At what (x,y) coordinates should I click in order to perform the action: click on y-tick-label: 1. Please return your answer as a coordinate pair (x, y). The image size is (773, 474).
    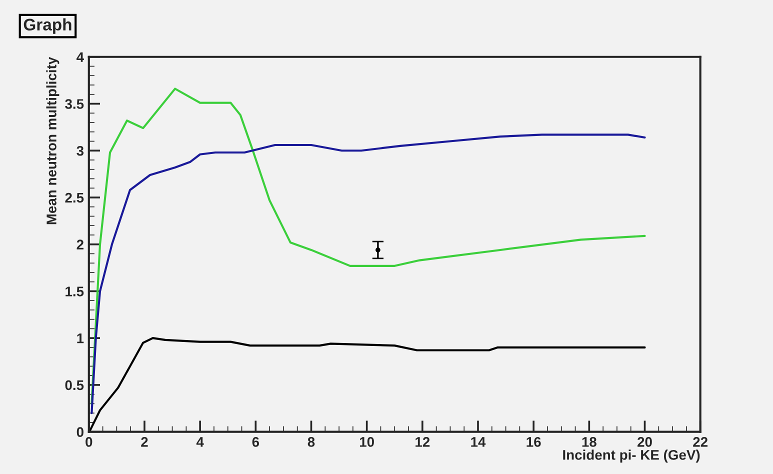
    Looking at the image, I should click on (80, 339).